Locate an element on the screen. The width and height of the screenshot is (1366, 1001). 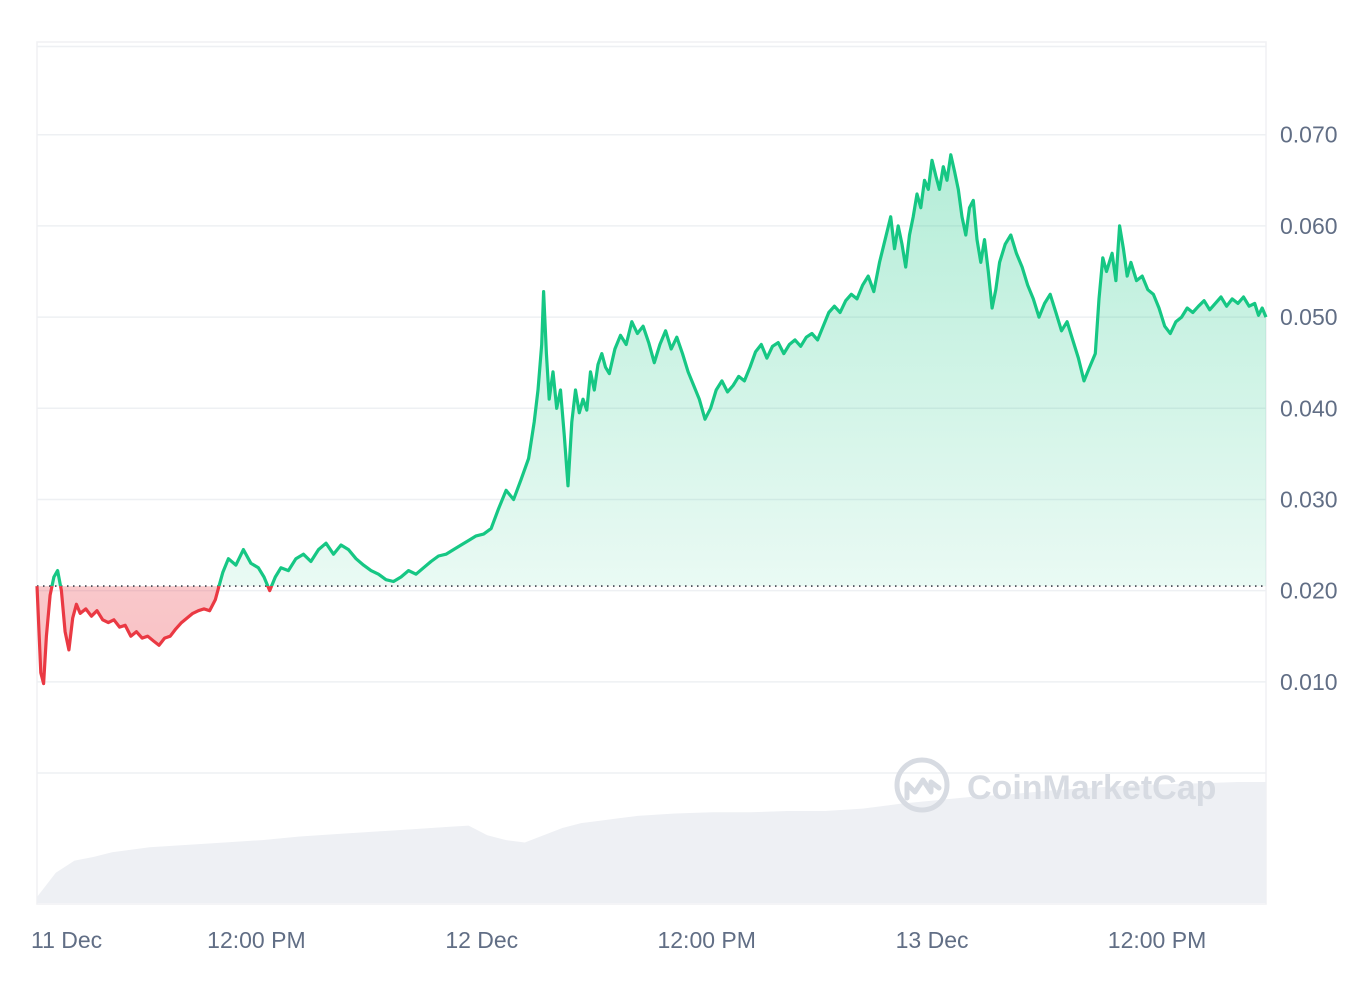
coinmarketcap-logo-icon is located at coordinates (922, 785).